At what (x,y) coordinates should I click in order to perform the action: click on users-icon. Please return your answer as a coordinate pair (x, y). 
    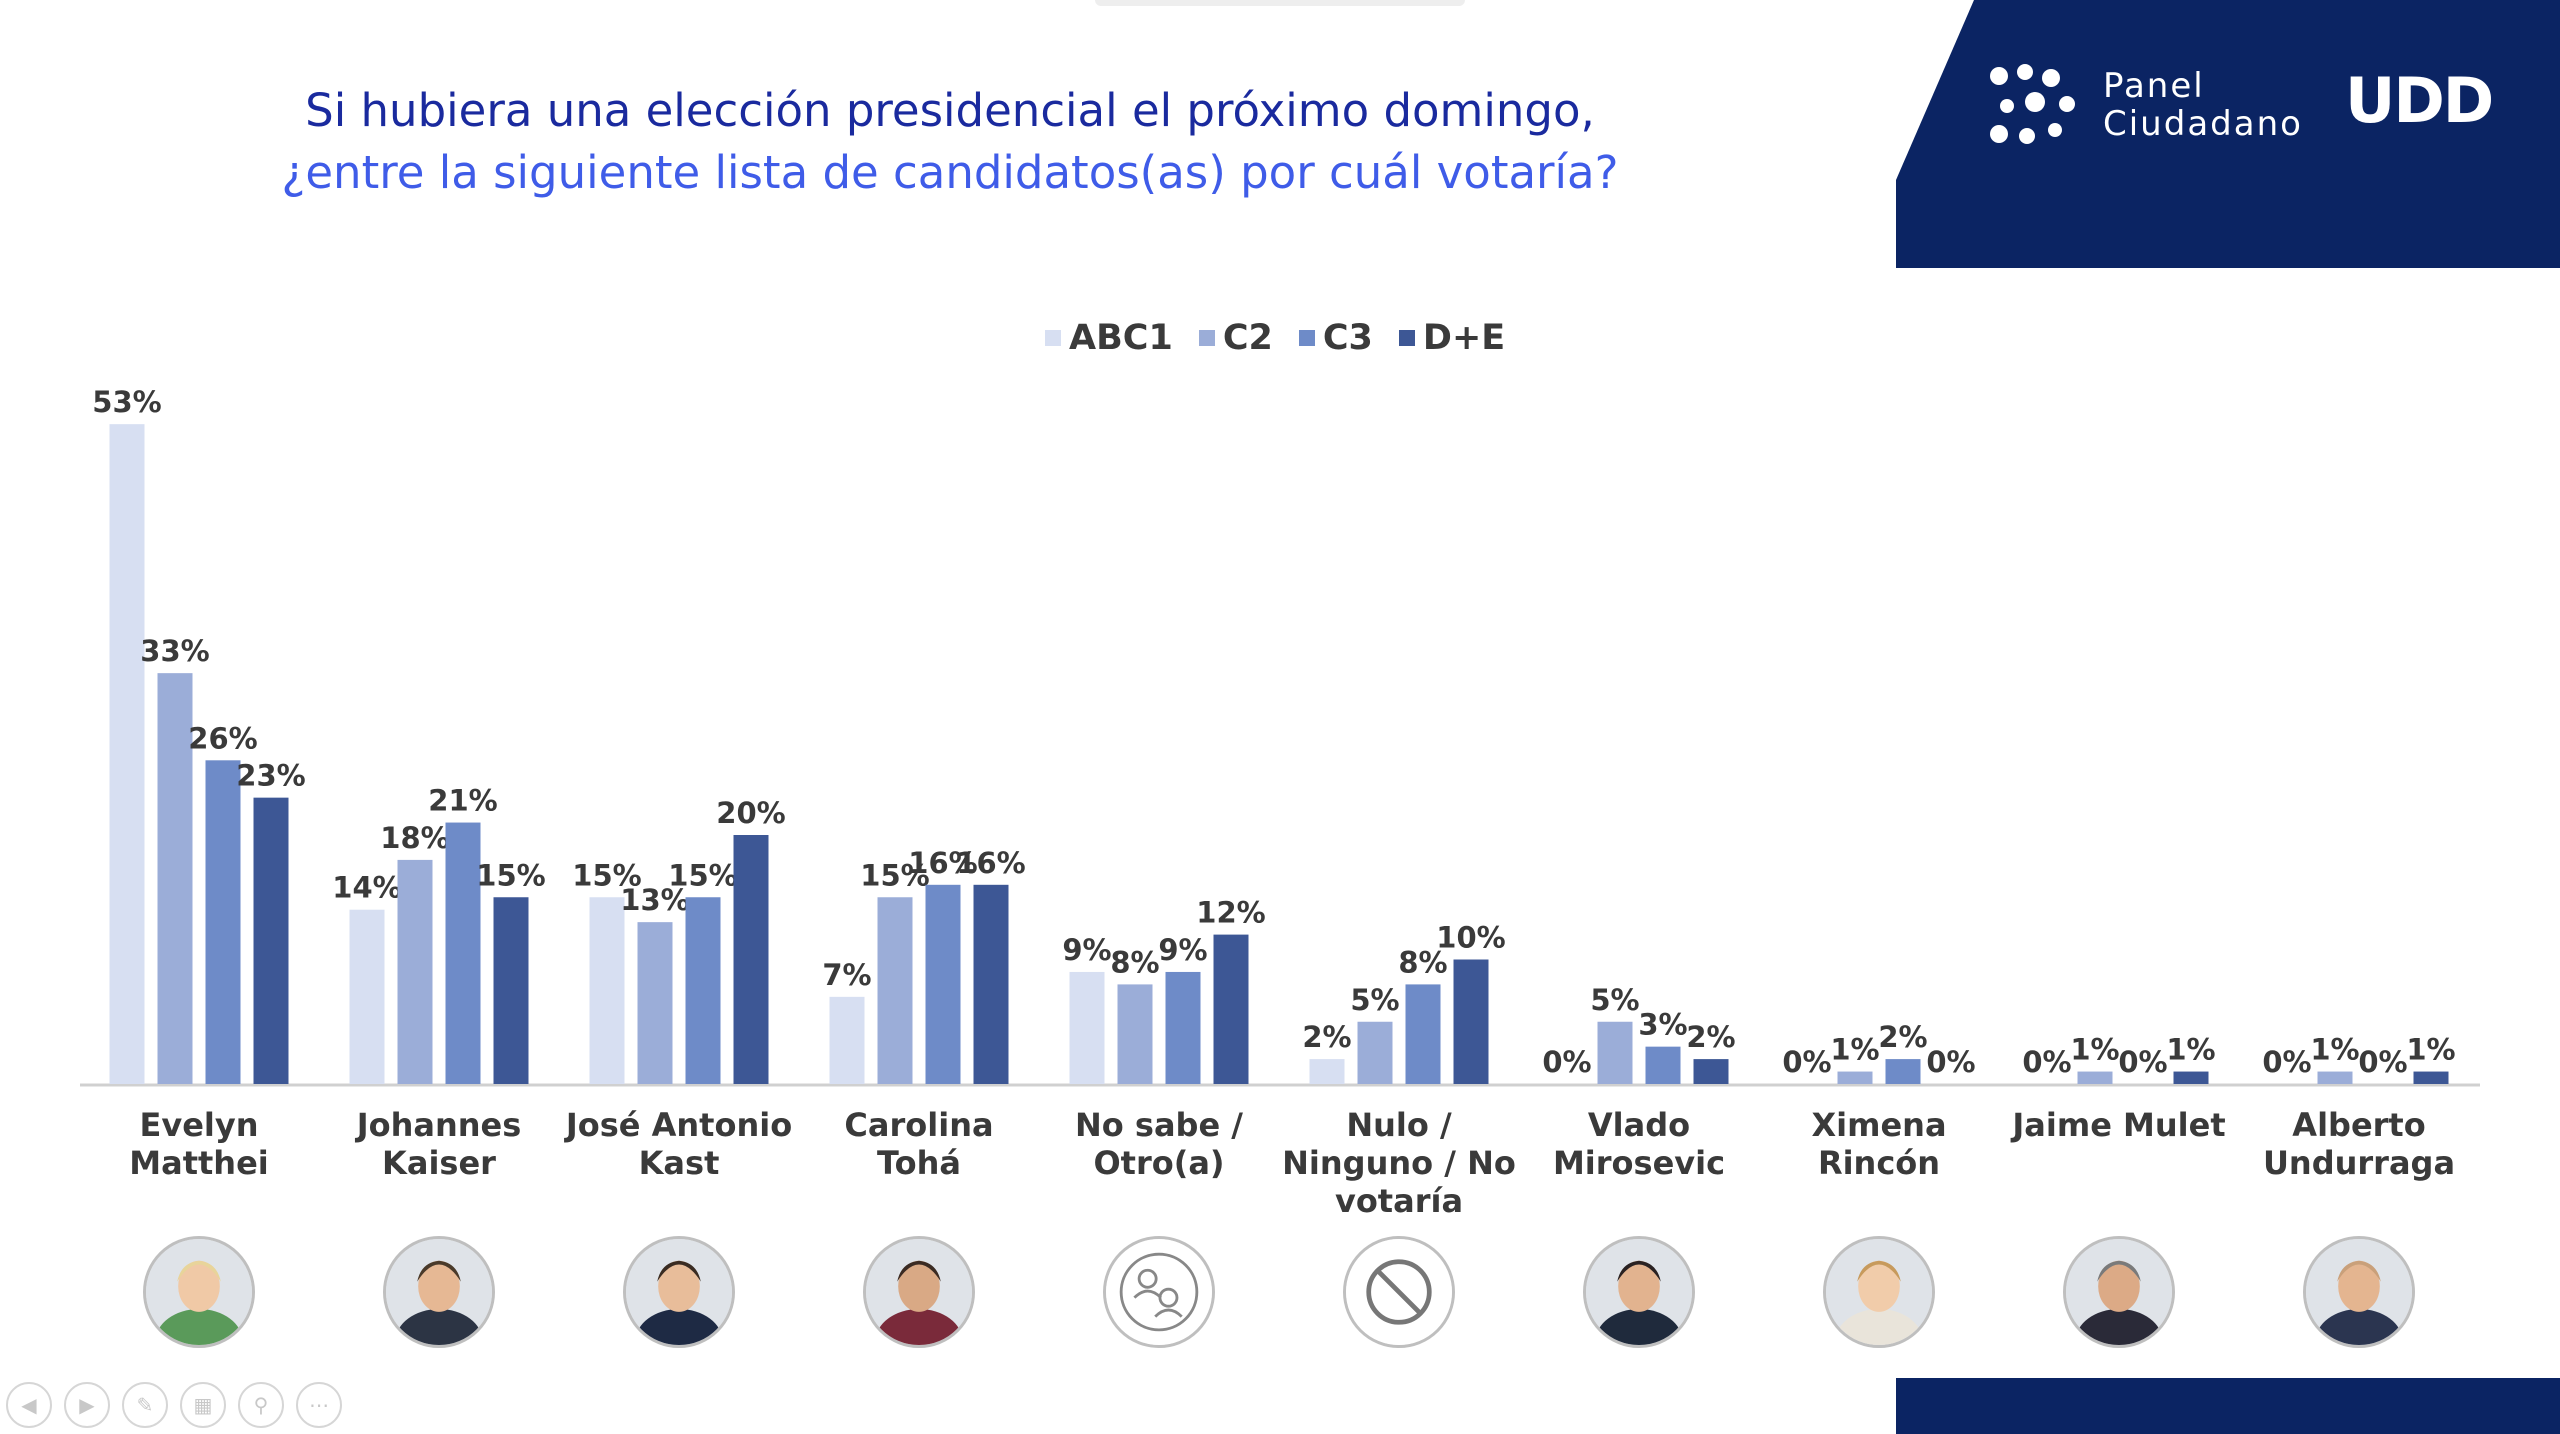
    Looking at the image, I should click on (1159, 1292).